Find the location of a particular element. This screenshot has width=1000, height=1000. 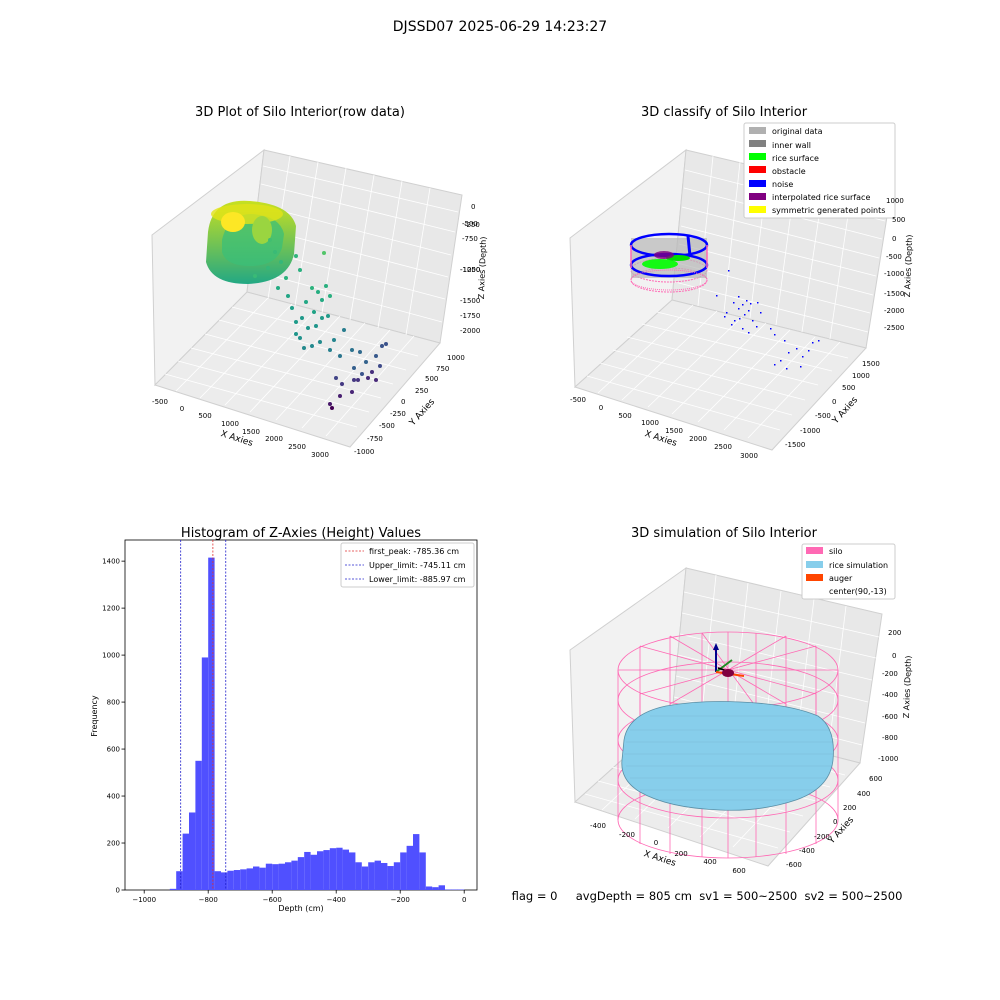

classify-3d-ytick: 0 is located at coordinates (834, 402).